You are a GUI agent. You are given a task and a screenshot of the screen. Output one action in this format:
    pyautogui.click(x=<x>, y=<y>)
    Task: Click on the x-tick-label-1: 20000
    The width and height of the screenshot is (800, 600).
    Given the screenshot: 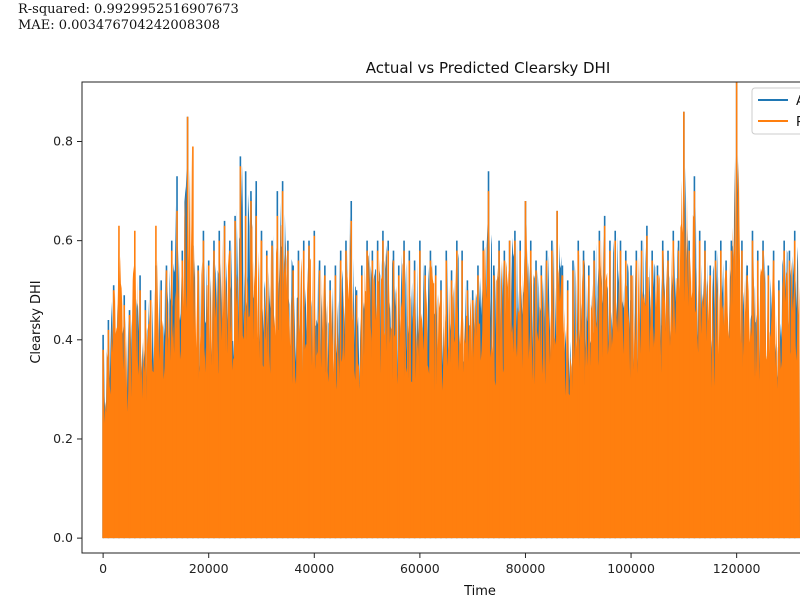 What is the action you would take?
    pyautogui.click(x=209, y=568)
    